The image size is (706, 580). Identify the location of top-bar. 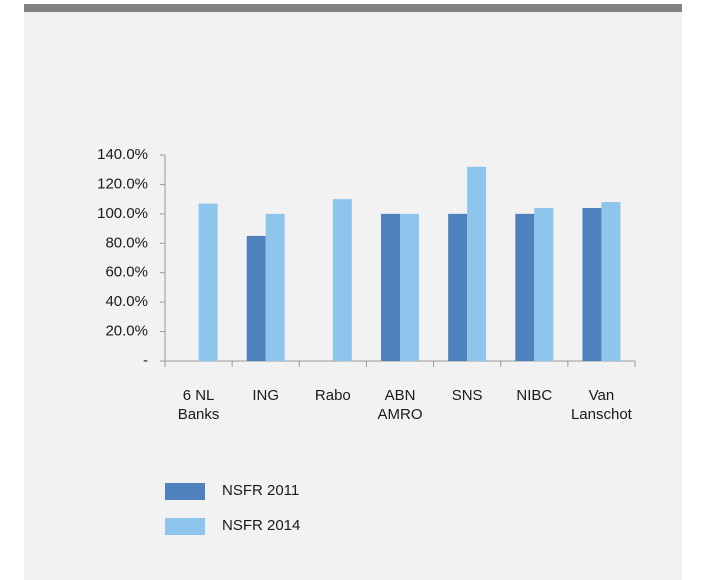
(353, 8).